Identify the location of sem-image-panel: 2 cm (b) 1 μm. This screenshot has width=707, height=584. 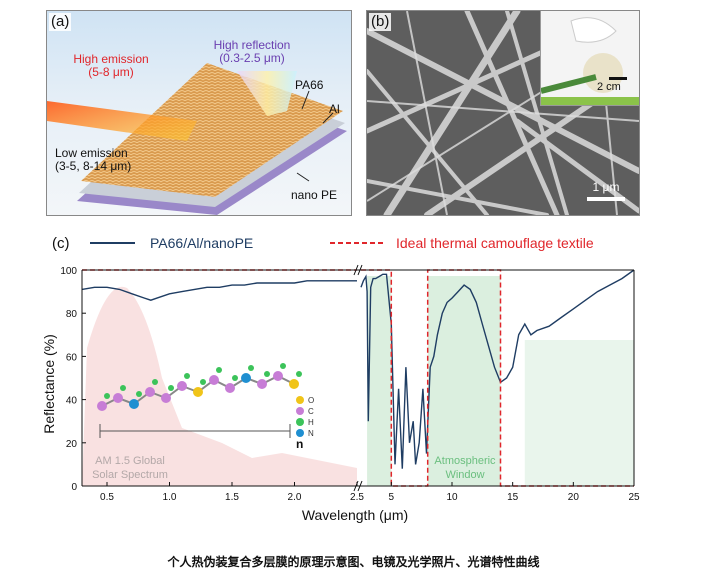
(503, 113).